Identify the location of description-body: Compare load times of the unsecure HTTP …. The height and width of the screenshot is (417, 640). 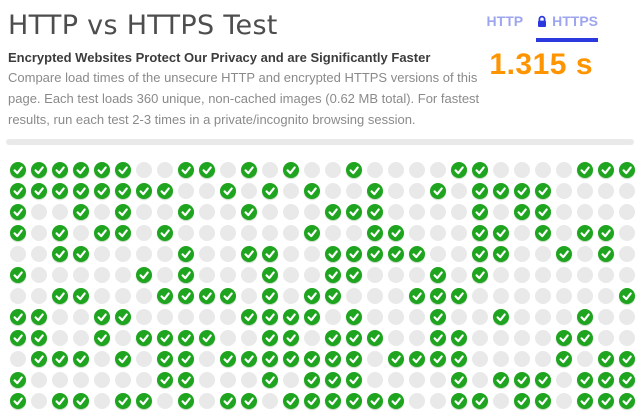
(244, 98).